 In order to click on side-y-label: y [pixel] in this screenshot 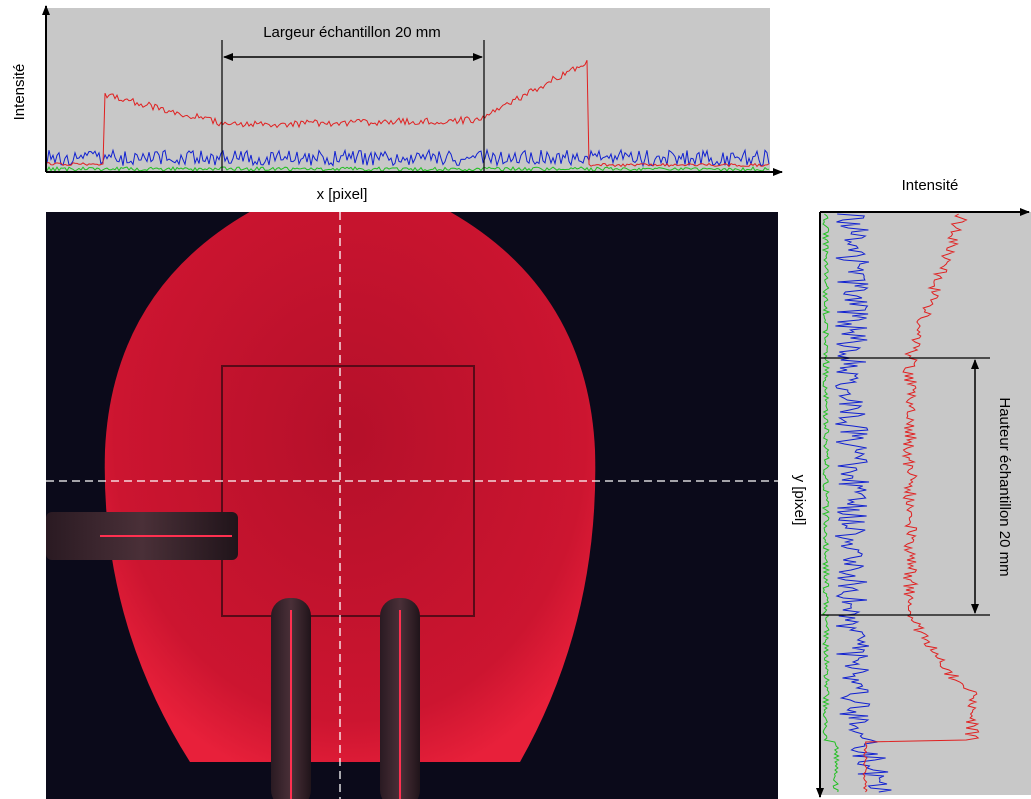, I will do `click(799, 500)`.